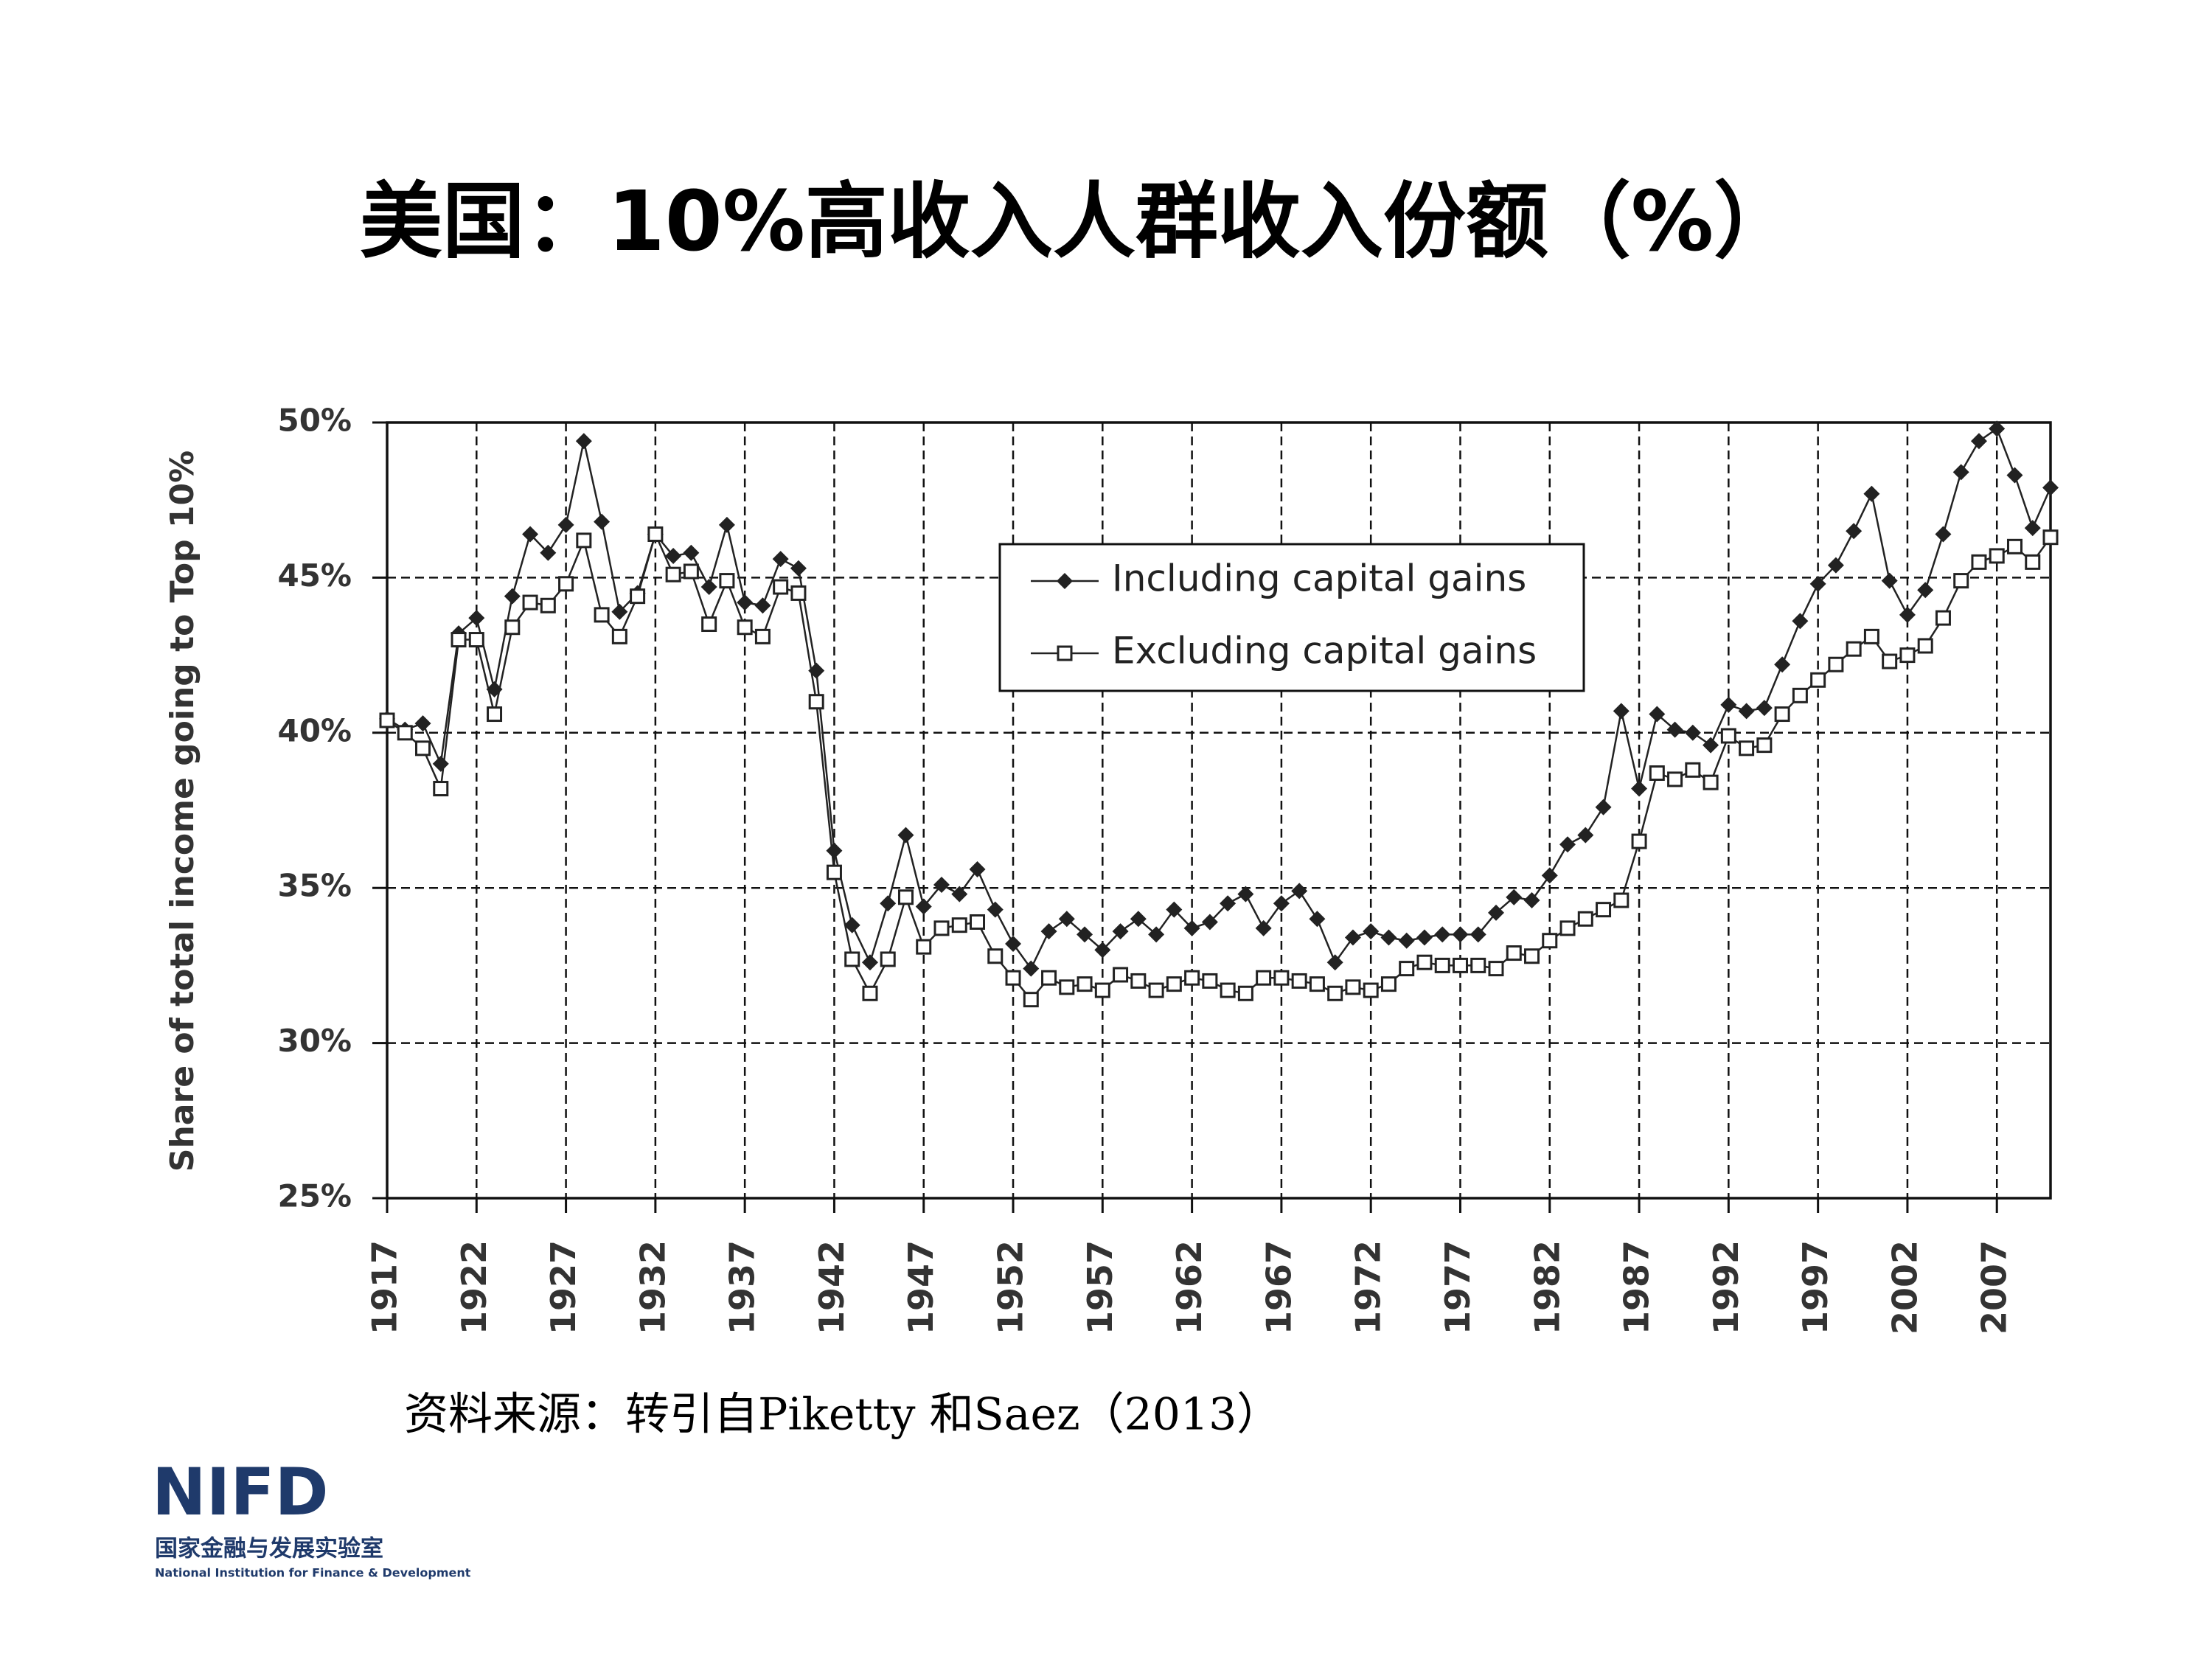  Describe the element at coordinates (314, 421) in the screenshot. I see `y-tick-label: 50%` at that location.